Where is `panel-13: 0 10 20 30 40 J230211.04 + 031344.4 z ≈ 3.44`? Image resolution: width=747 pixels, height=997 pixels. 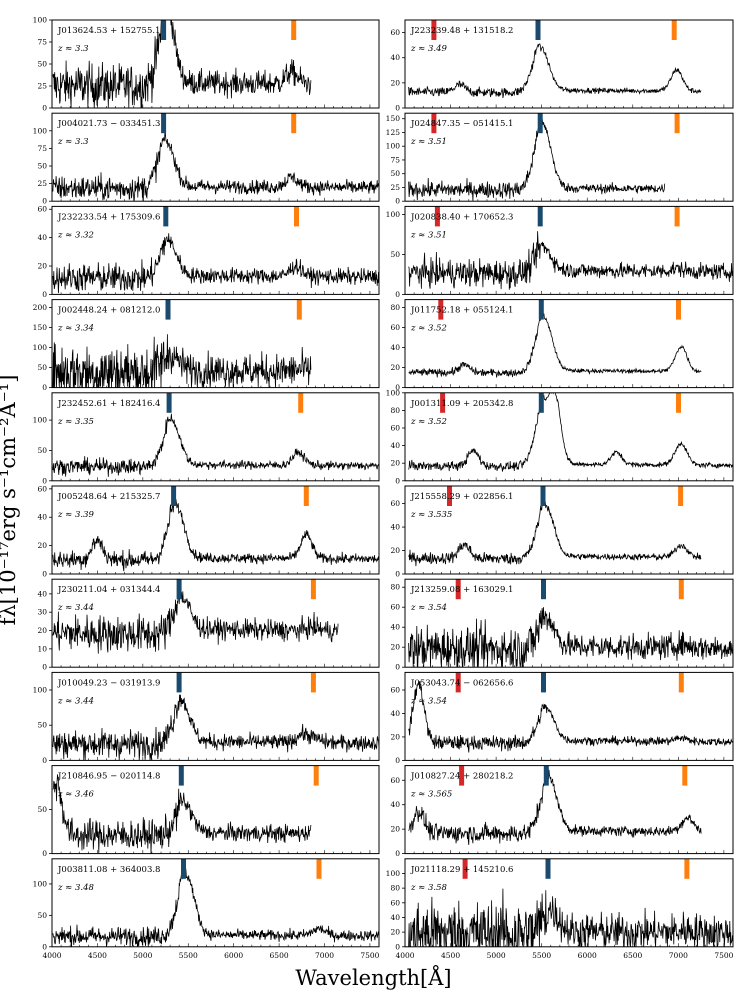
panel-13: 0 10 20 30 40 J230211.04 + 031344.4 z ≈ 3.44 is located at coordinates (249, 625).